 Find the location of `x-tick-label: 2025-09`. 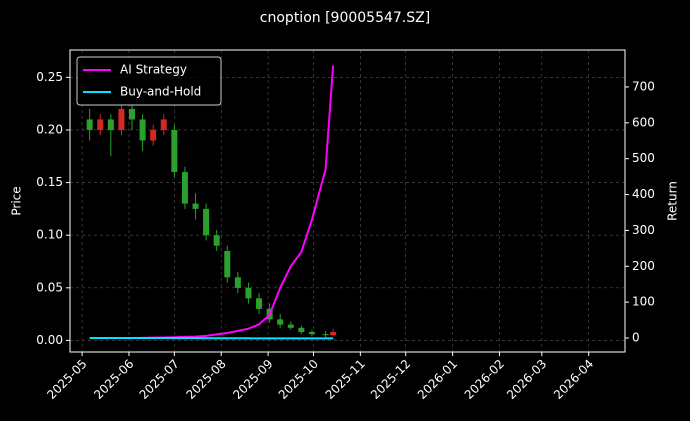

x-tick-label: 2025-09 is located at coordinates (252, 379).